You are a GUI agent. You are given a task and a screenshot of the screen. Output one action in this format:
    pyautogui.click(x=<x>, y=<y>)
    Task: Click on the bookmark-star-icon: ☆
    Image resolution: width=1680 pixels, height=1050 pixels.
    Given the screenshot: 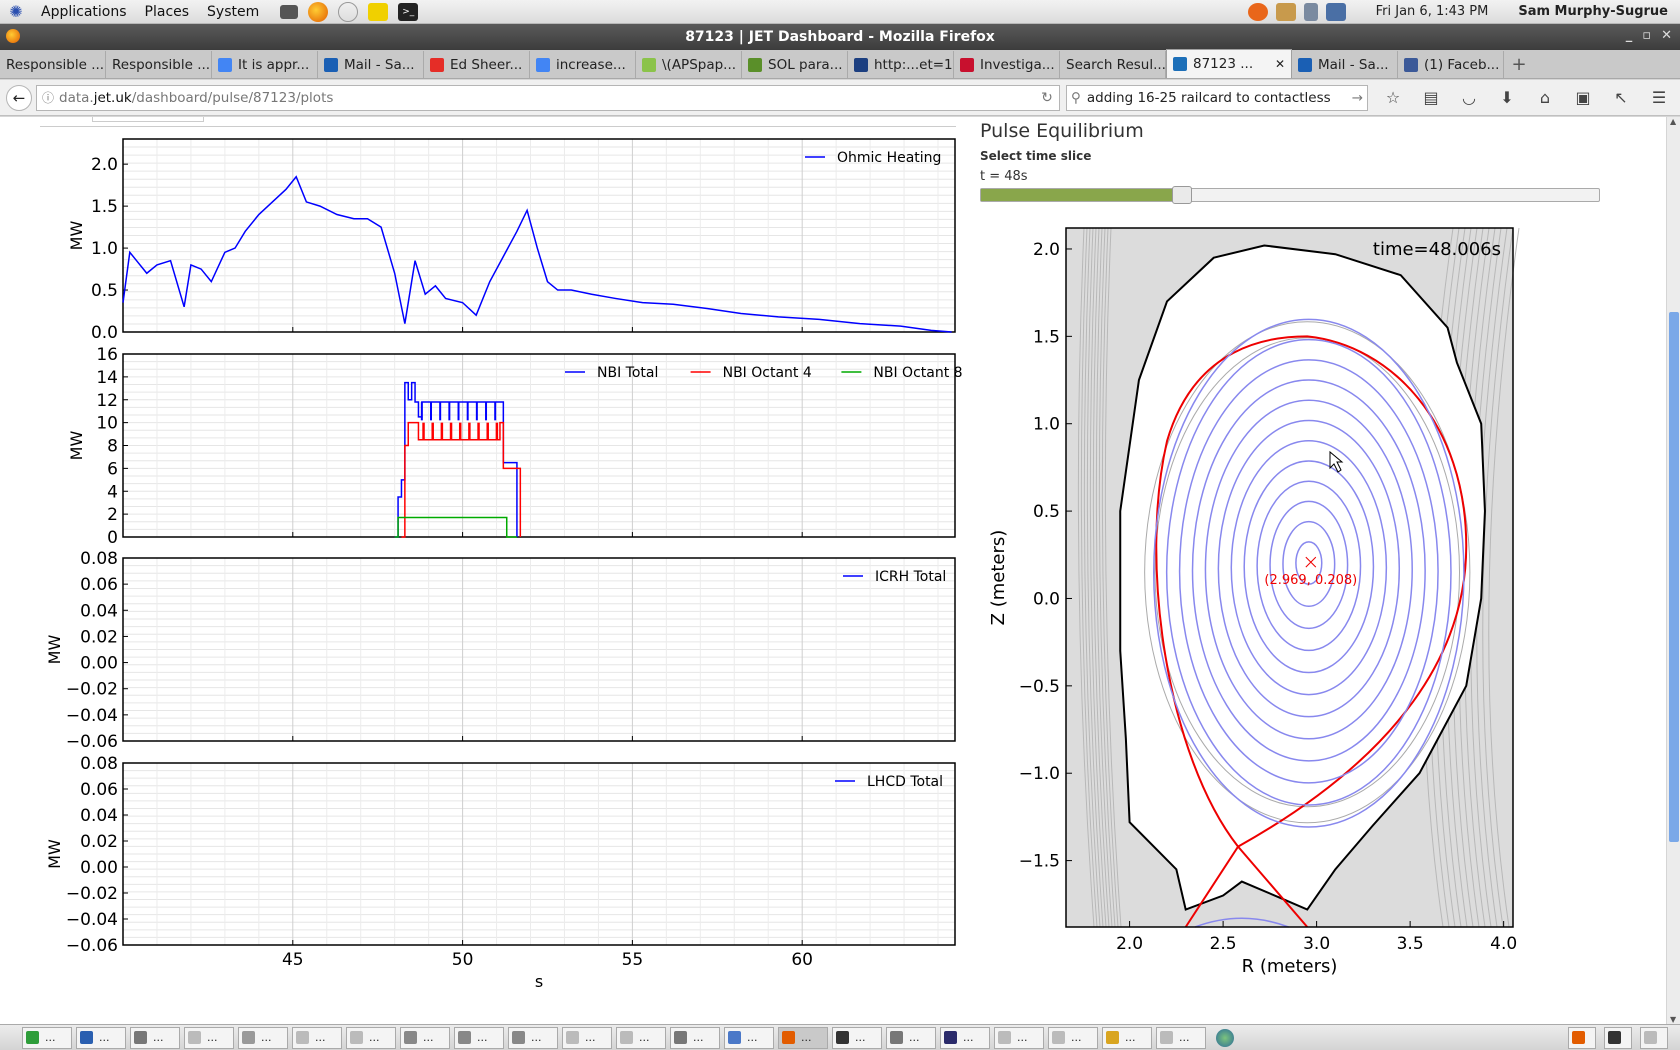 What is the action you would take?
    pyautogui.click(x=1393, y=97)
    